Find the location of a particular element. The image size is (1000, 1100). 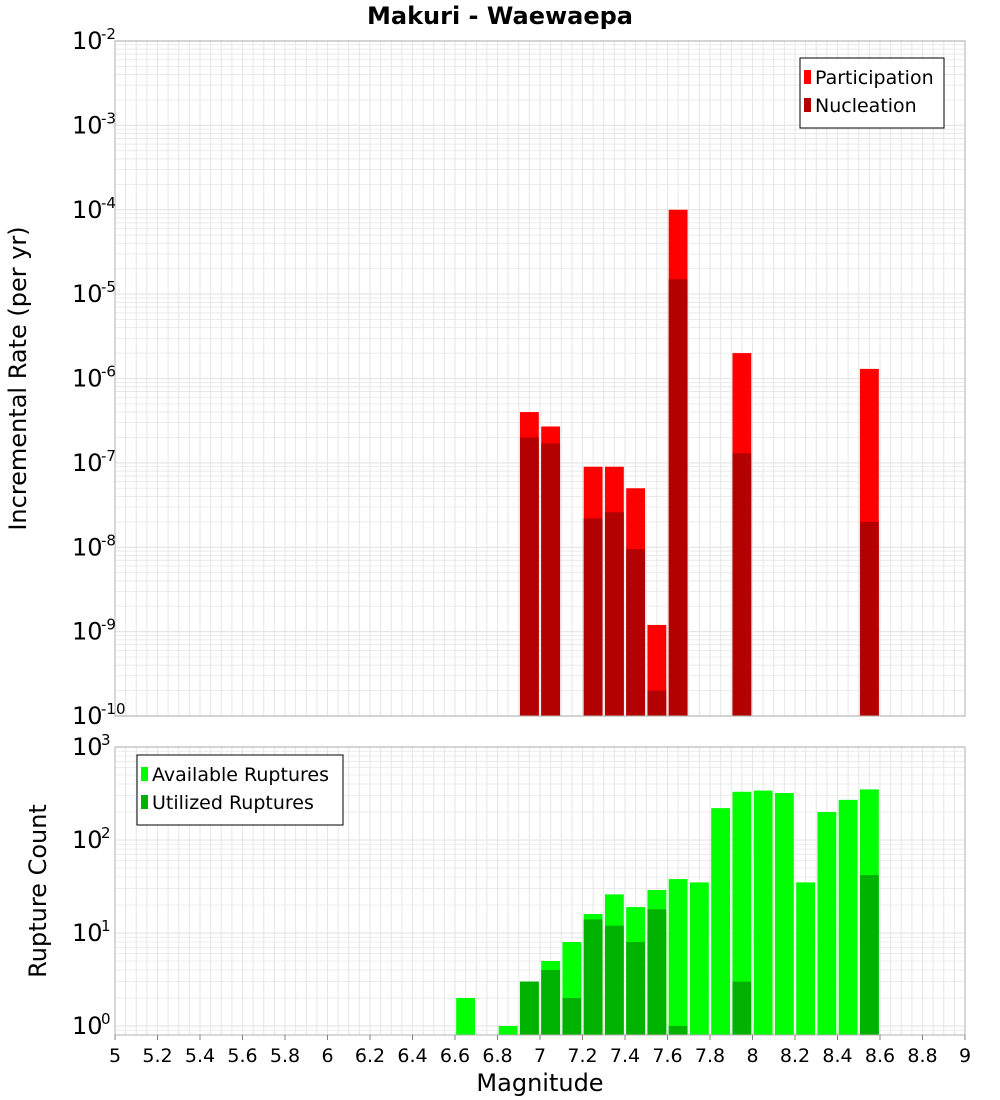

incremental-rate-y-axis-label: Incremental Rate (per yr) is located at coordinates (18, 378).